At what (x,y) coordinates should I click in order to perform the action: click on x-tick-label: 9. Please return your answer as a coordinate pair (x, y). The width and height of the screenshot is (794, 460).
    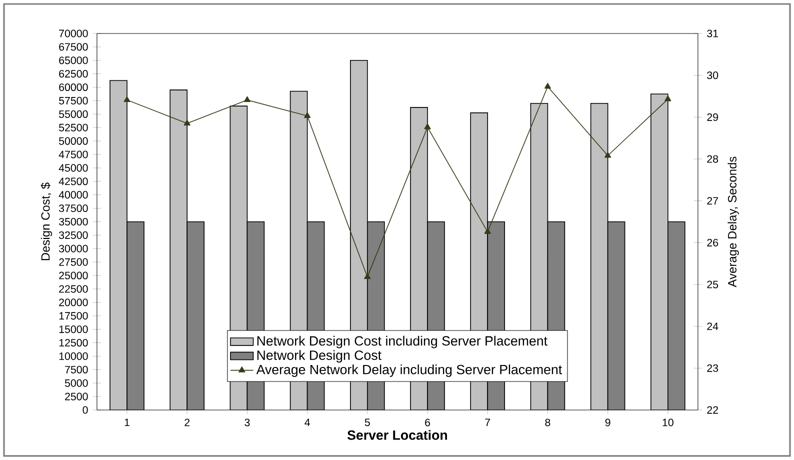
    Looking at the image, I should click on (607, 422).